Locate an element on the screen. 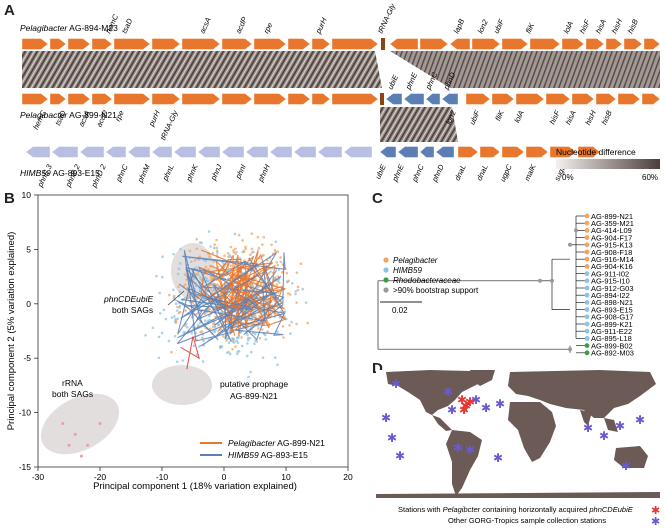 The image size is (666, 528). legend-c-himb: HIMB59 is located at coordinates (407, 270).